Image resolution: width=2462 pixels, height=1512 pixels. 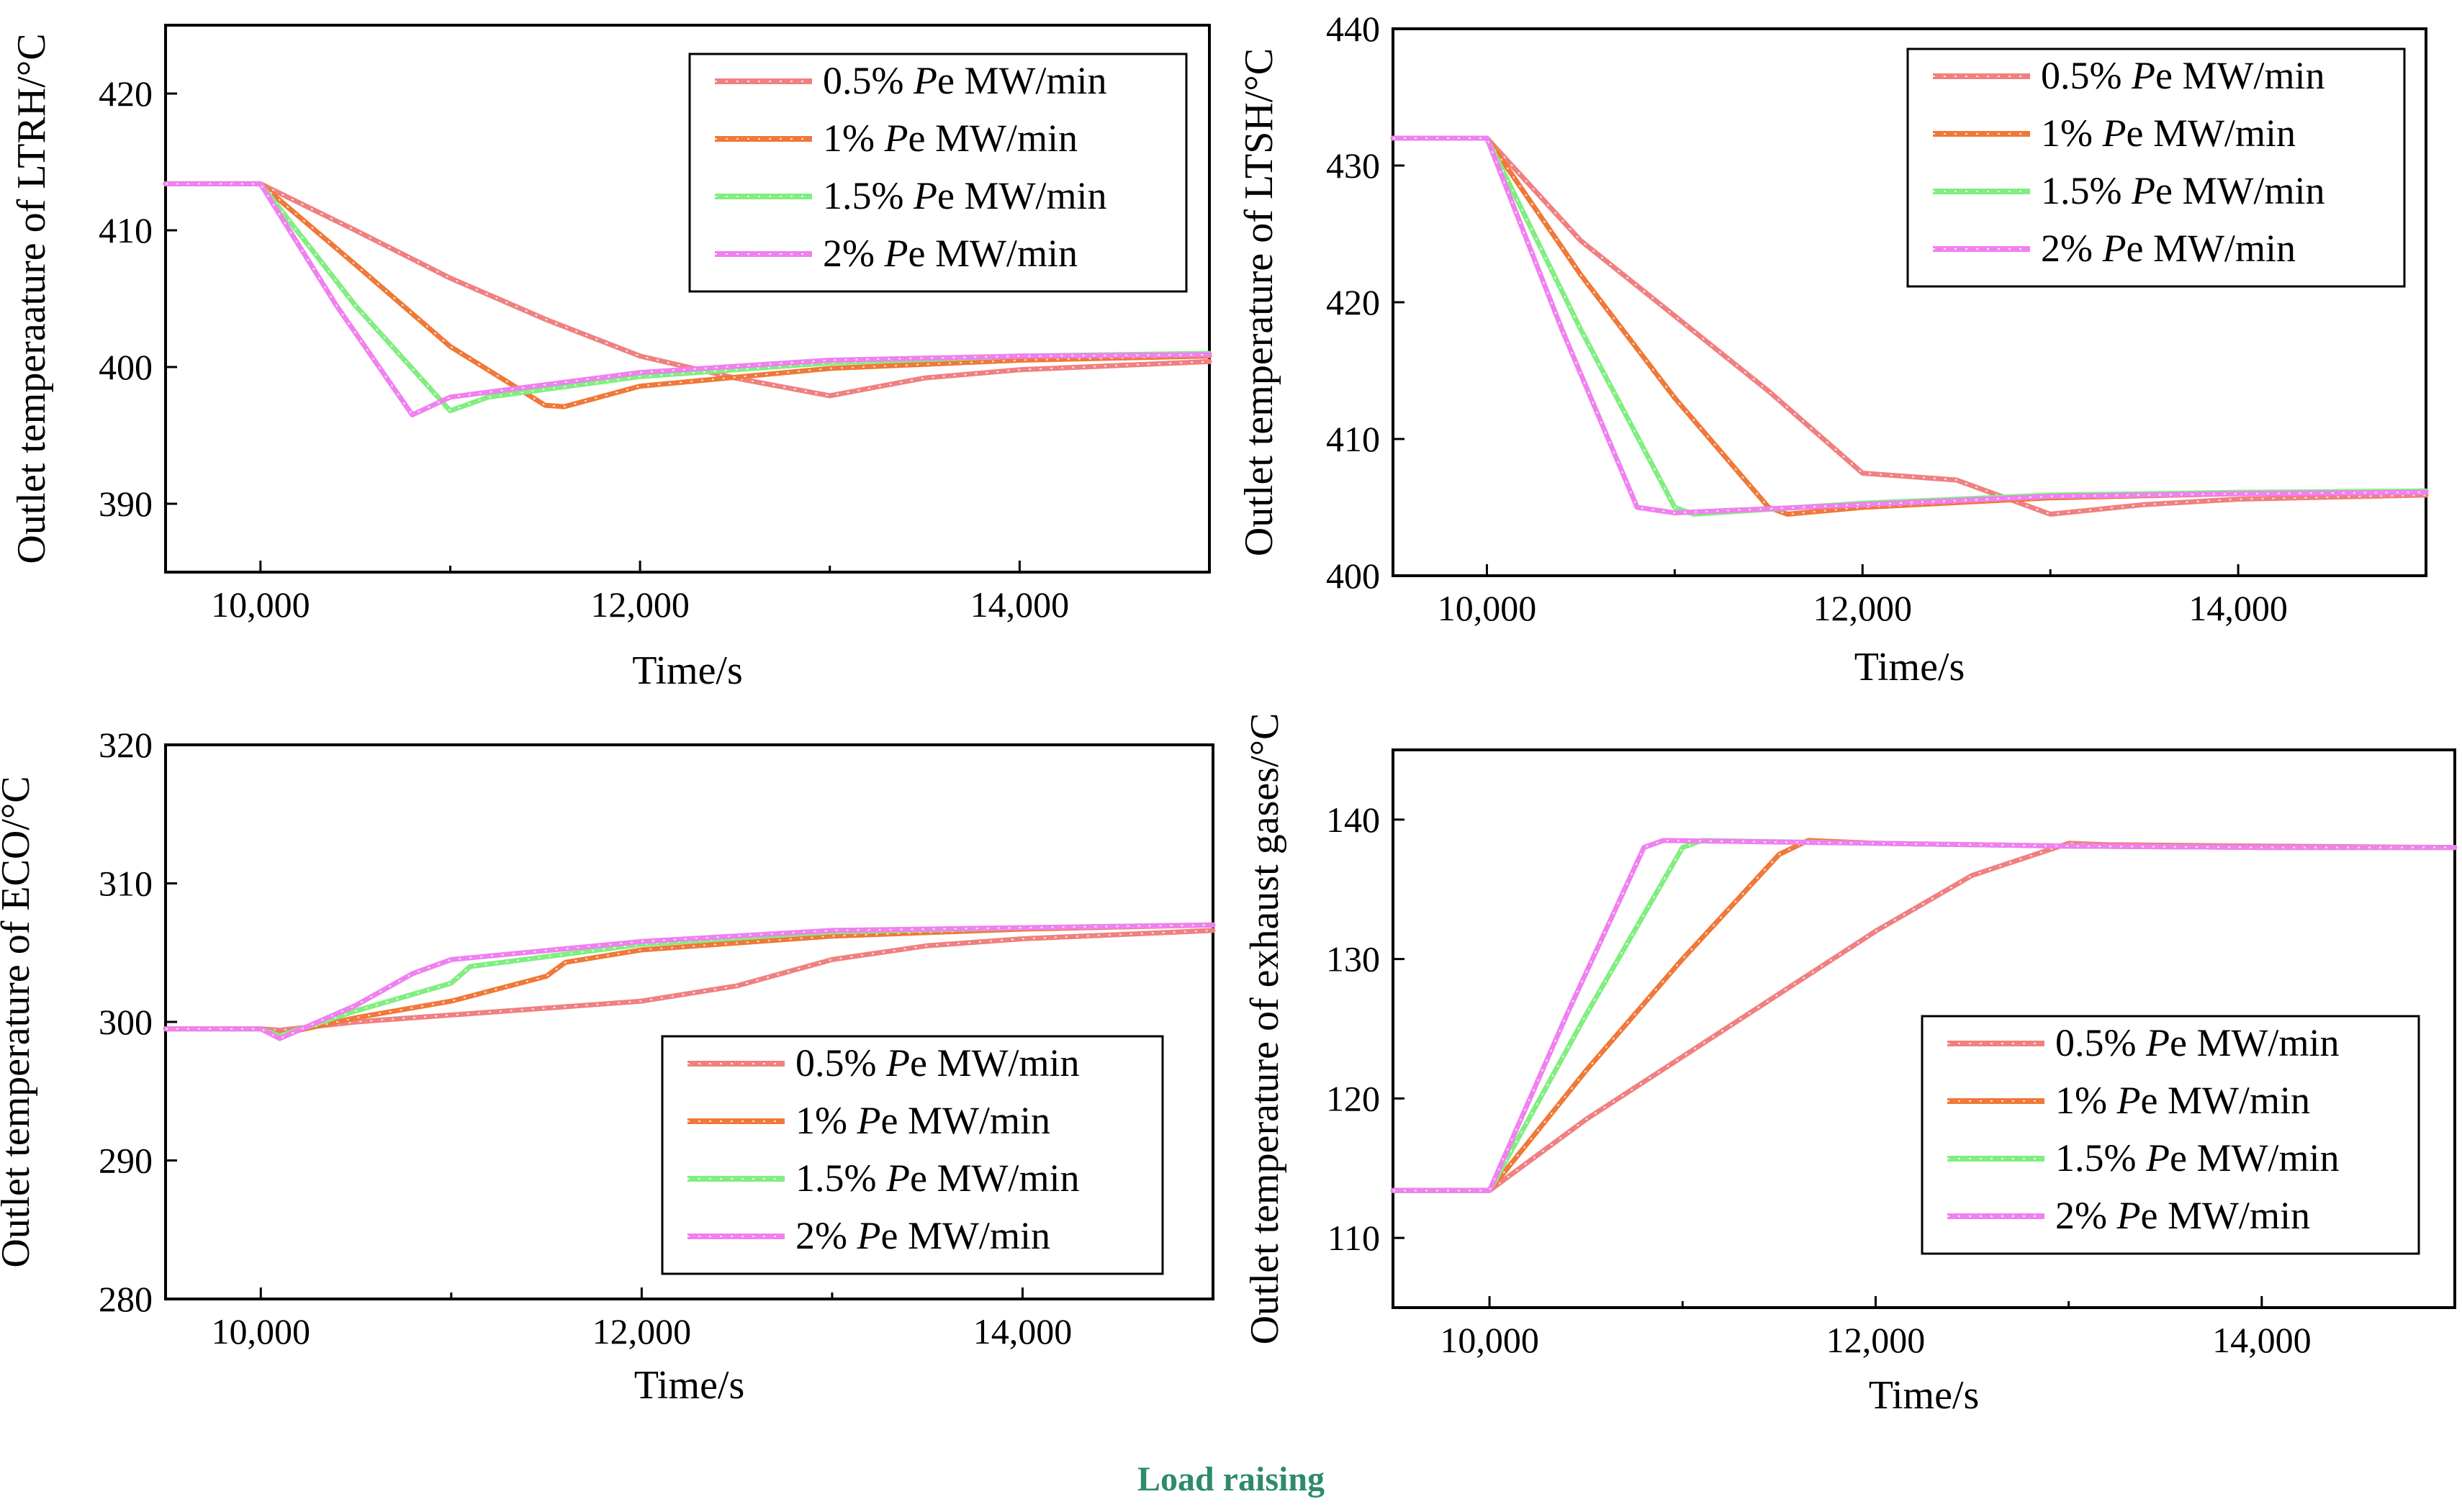 What do you see at coordinates (1353, 820) in the screenshot?
I see `exhaust-ytick-label: 140` at bounding box center [1353, 820].